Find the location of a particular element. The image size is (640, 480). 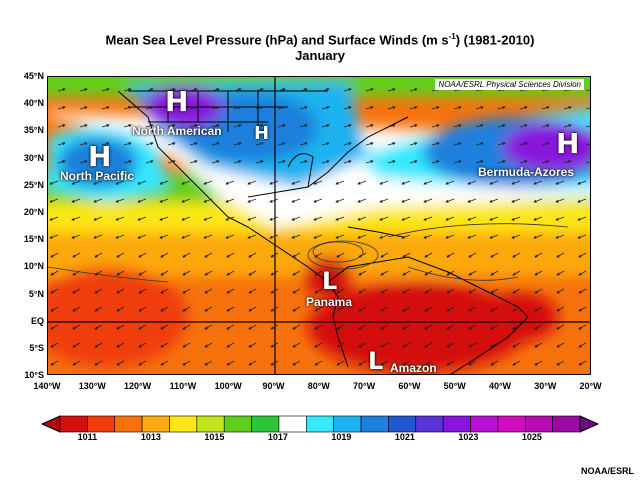

label-north-american: North American is located at coordinates (177, 131).